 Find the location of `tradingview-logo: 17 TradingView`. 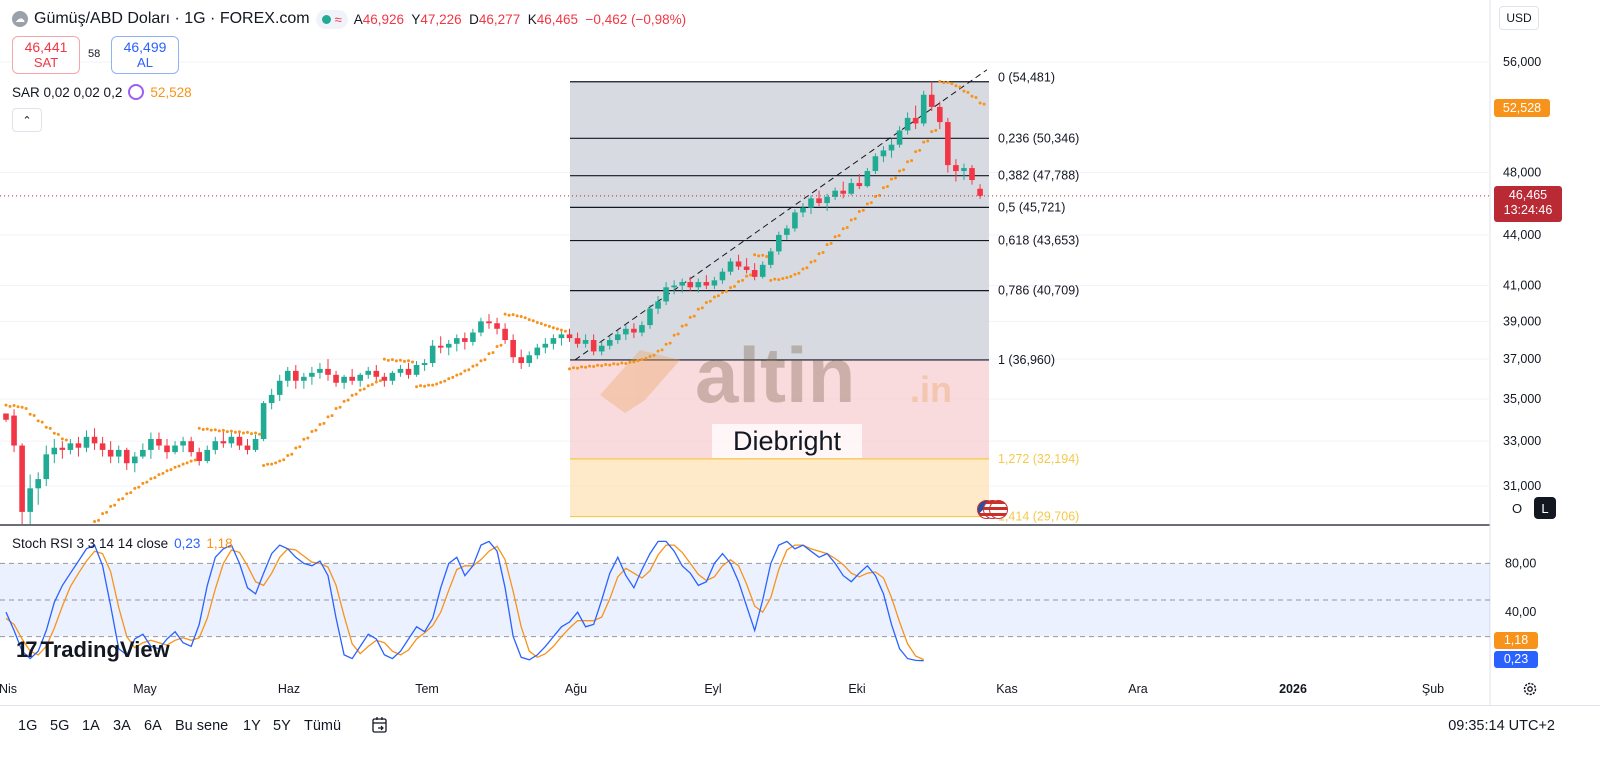

tradingview-logo: 17 TradingView is located at coordinates (93, 649).